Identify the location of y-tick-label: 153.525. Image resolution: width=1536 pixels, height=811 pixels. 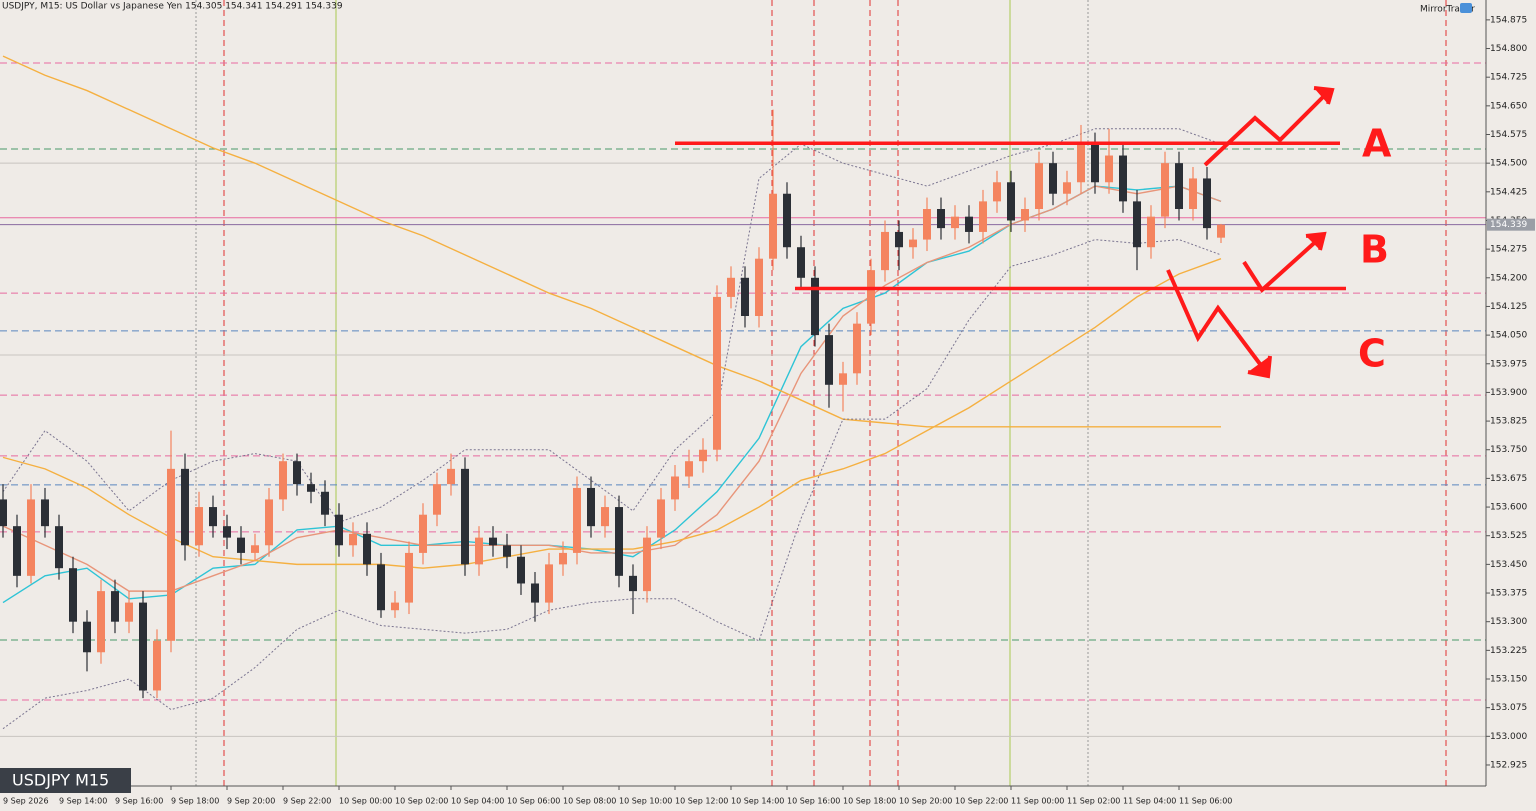
(1508, 536).